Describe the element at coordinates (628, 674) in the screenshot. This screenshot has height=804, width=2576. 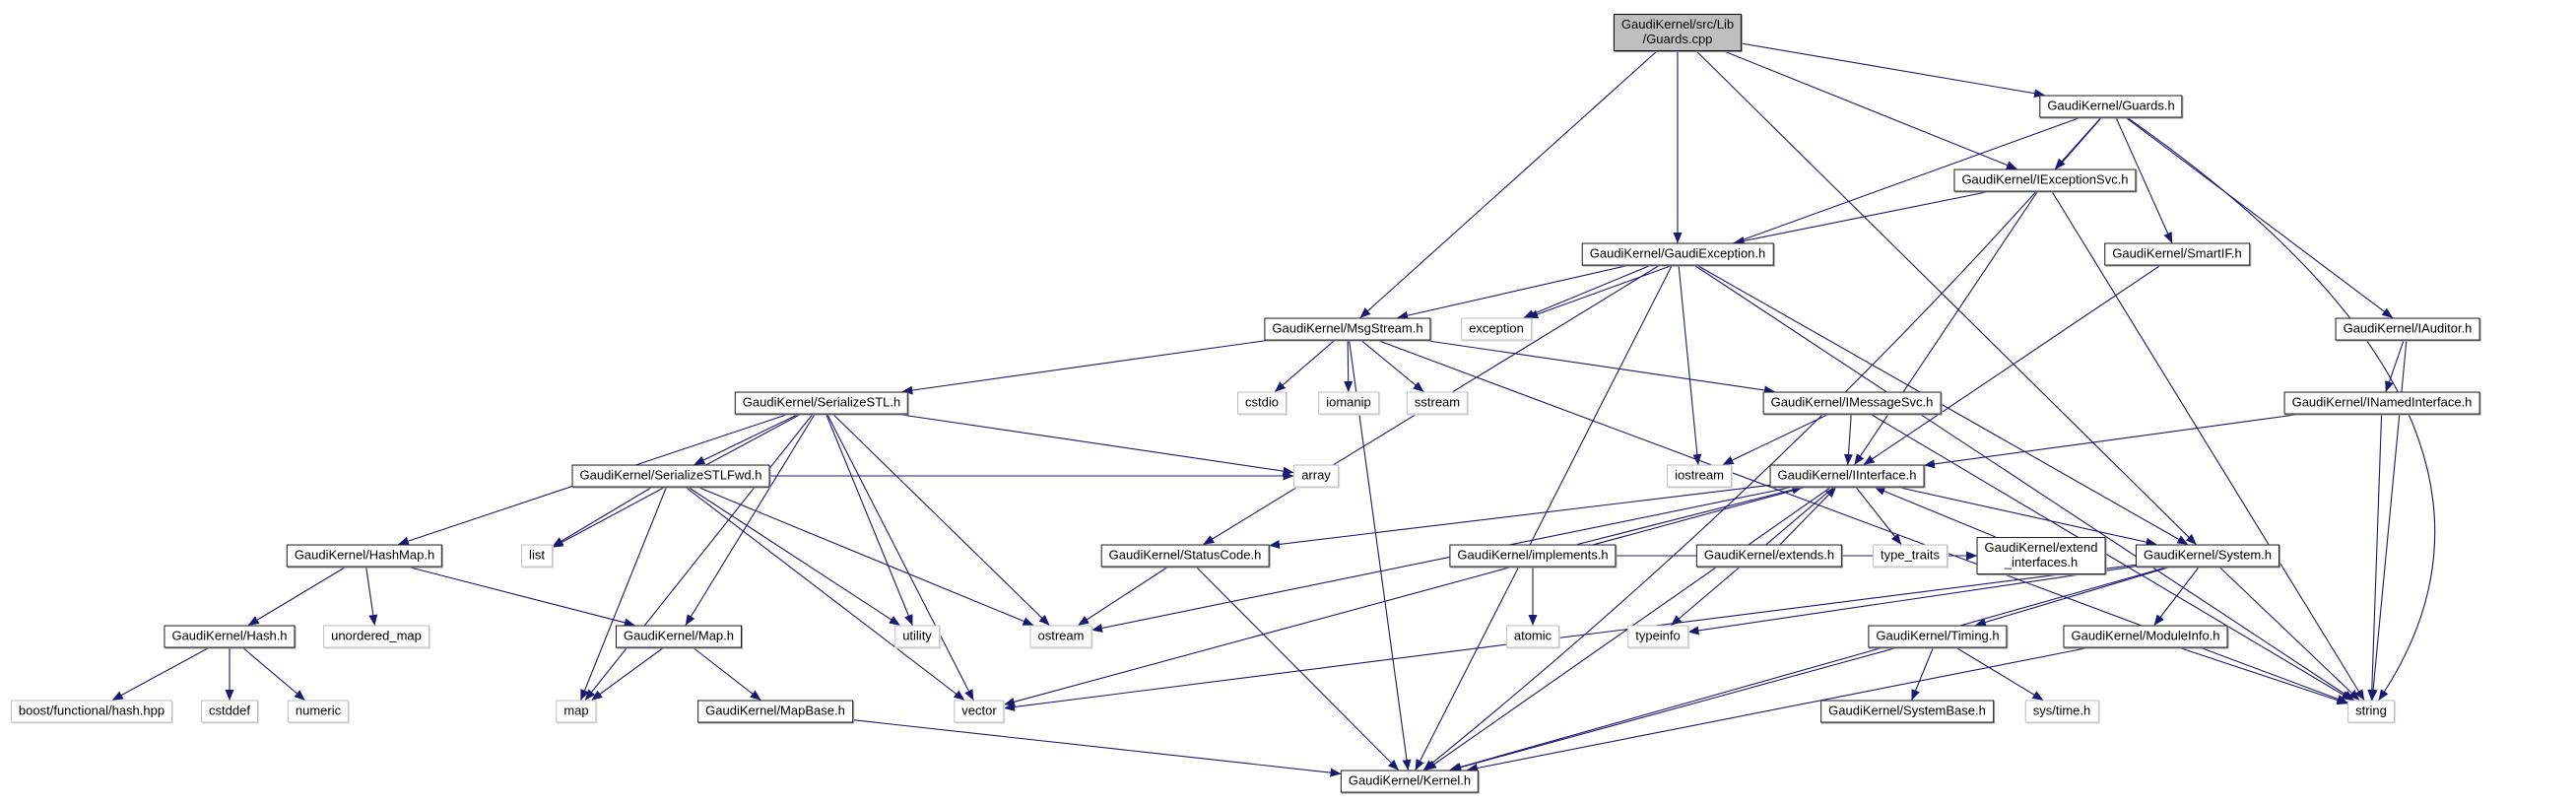
I see `edge-map_h-to-map` at that location.